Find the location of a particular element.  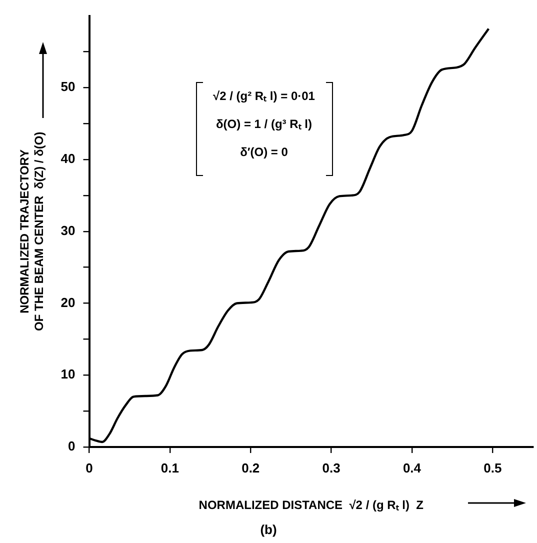

y-tick-label: 20 is located at coordinates (68, 302).